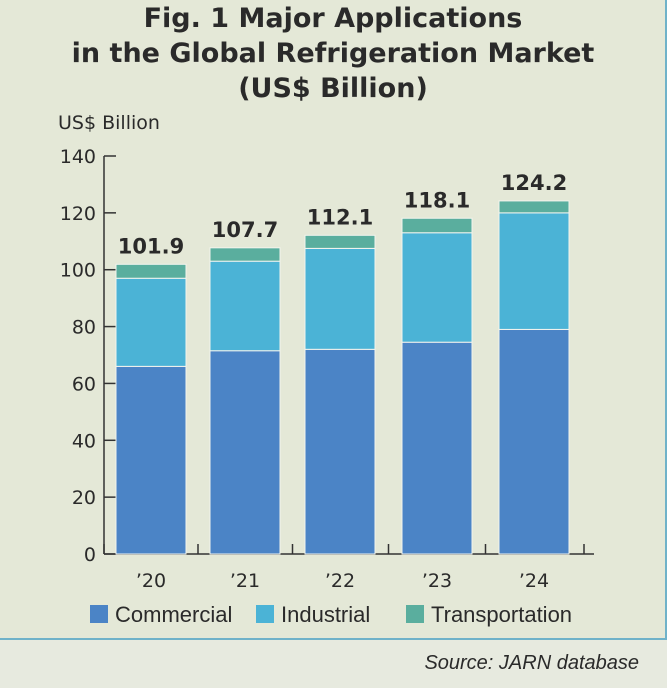 Image resolution: width=667 pixels, height=688 pixels. I want to click on x-tick-label: ’20, so click(151, 581).